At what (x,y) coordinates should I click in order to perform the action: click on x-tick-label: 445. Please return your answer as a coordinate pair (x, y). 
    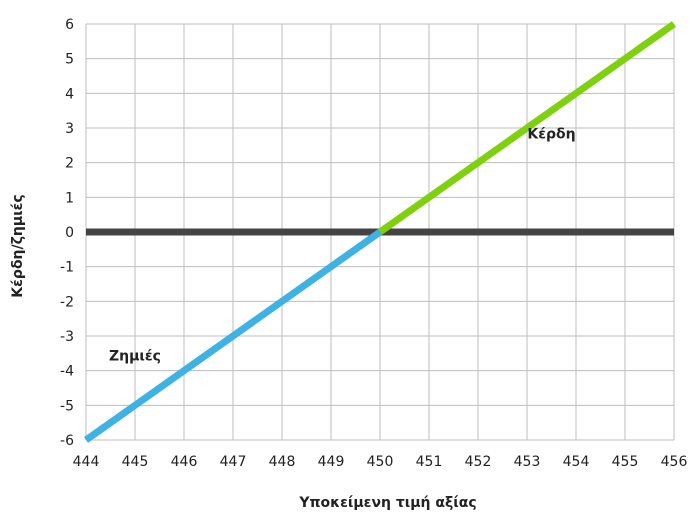
    Looking at the image, I should click on (135, 462).